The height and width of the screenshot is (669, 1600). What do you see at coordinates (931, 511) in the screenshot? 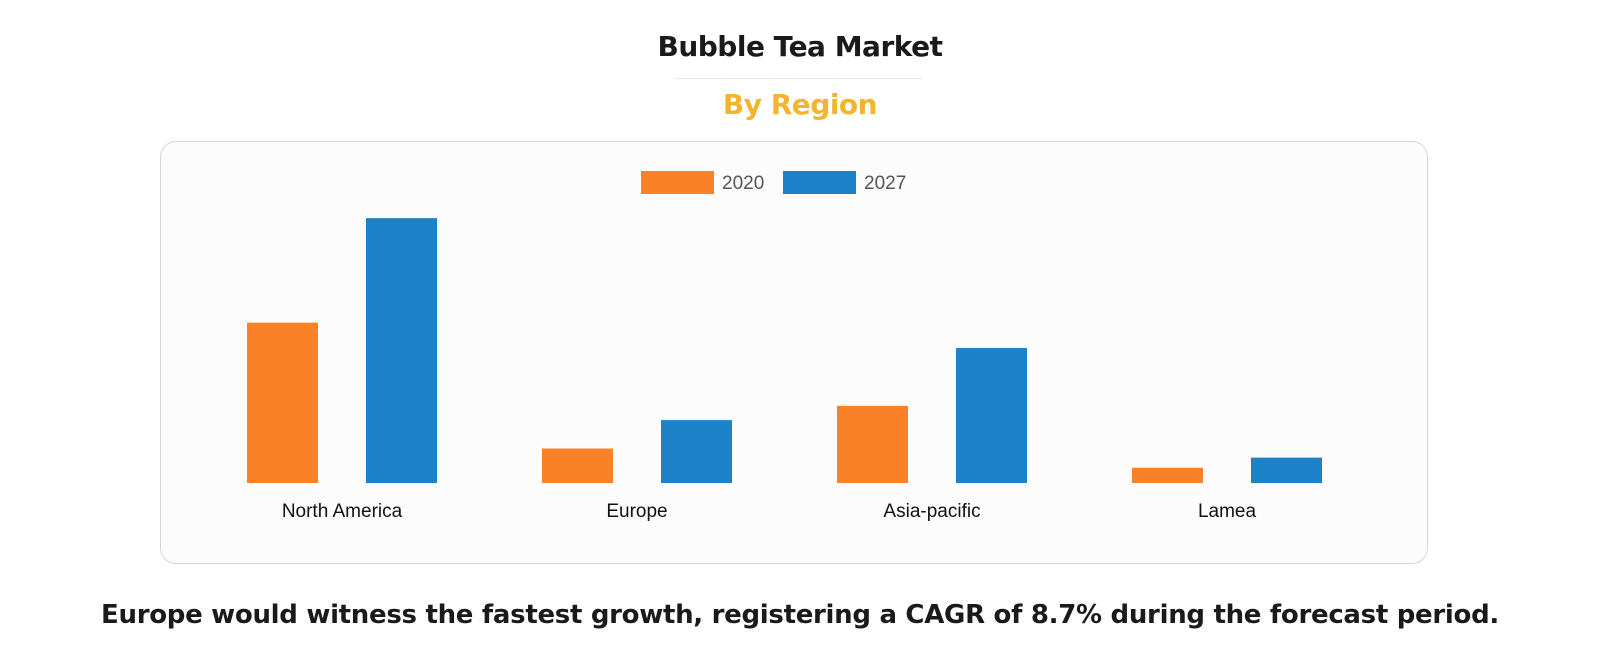
I see `category-label-asia-pacific: Asia-pacific` at bounding box center [931, 511].